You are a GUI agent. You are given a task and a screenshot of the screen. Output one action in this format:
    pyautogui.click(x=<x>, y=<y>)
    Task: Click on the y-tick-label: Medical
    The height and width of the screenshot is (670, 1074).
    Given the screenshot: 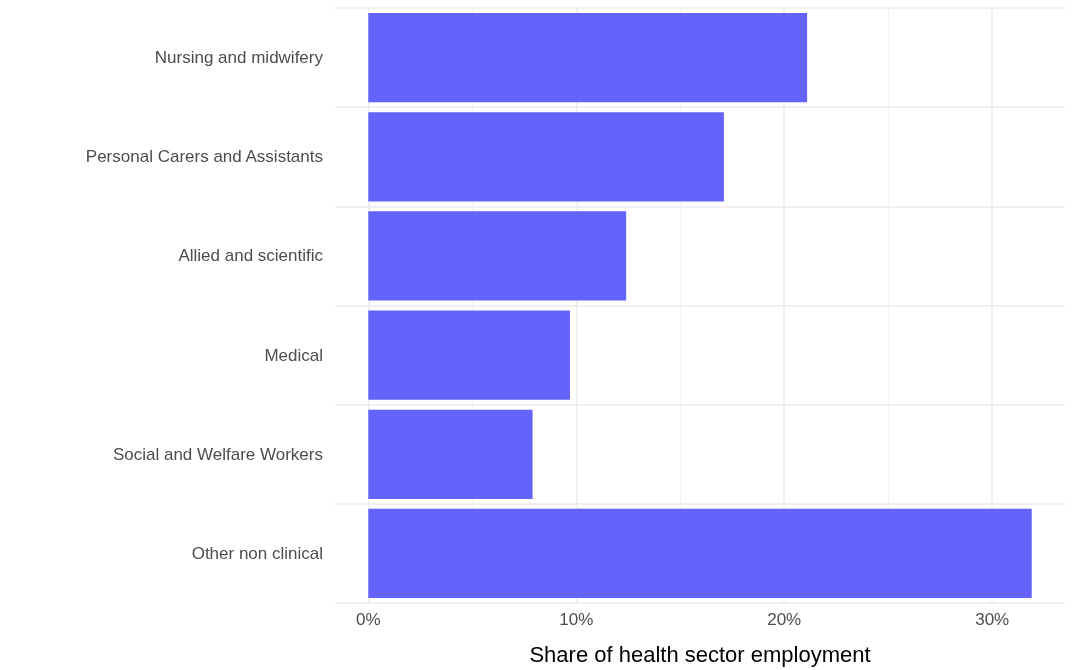 What is the action you would take?
    pyautogui.click(x=293, y=355)
    